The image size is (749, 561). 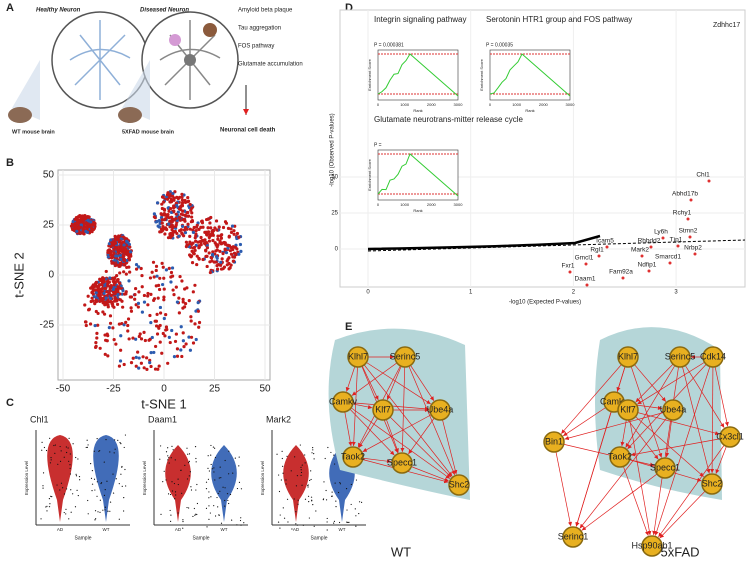 I want to click on panel-a-art, so click(x=128, y=67).